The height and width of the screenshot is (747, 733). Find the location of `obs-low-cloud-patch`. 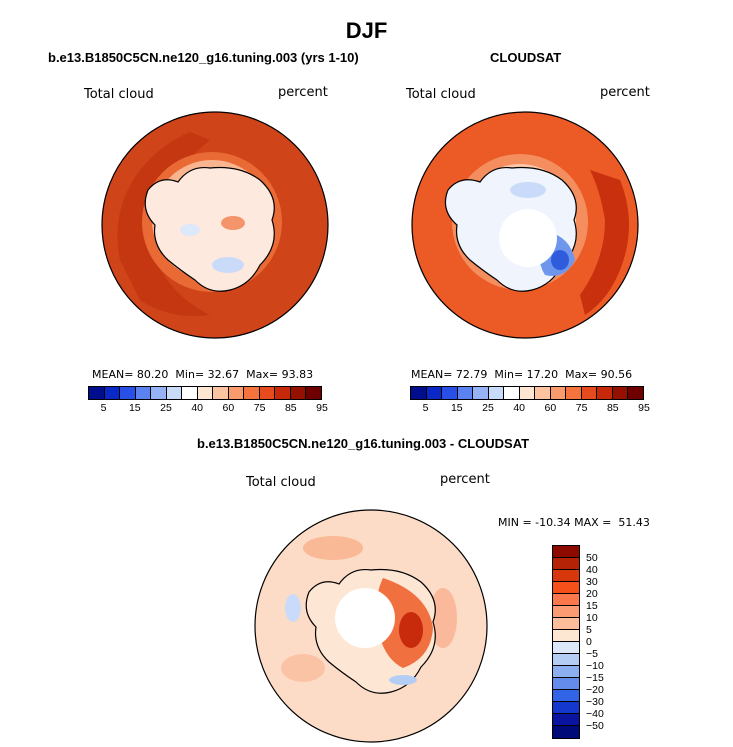

obs-low-cloud-patch is located at coordinates (528, 190).